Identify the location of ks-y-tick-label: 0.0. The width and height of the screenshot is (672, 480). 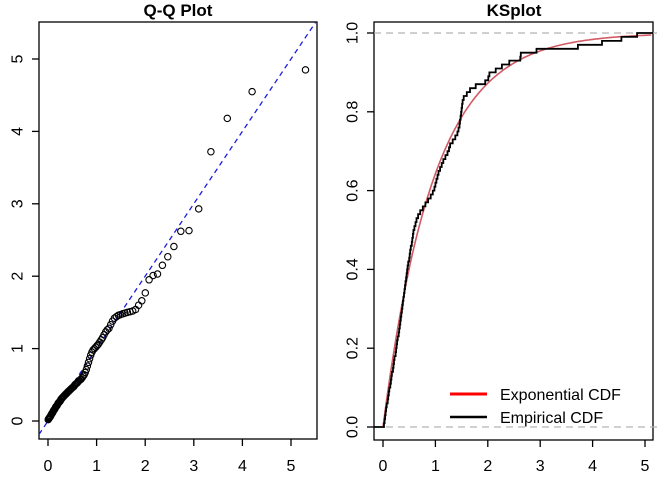
(353, 427).